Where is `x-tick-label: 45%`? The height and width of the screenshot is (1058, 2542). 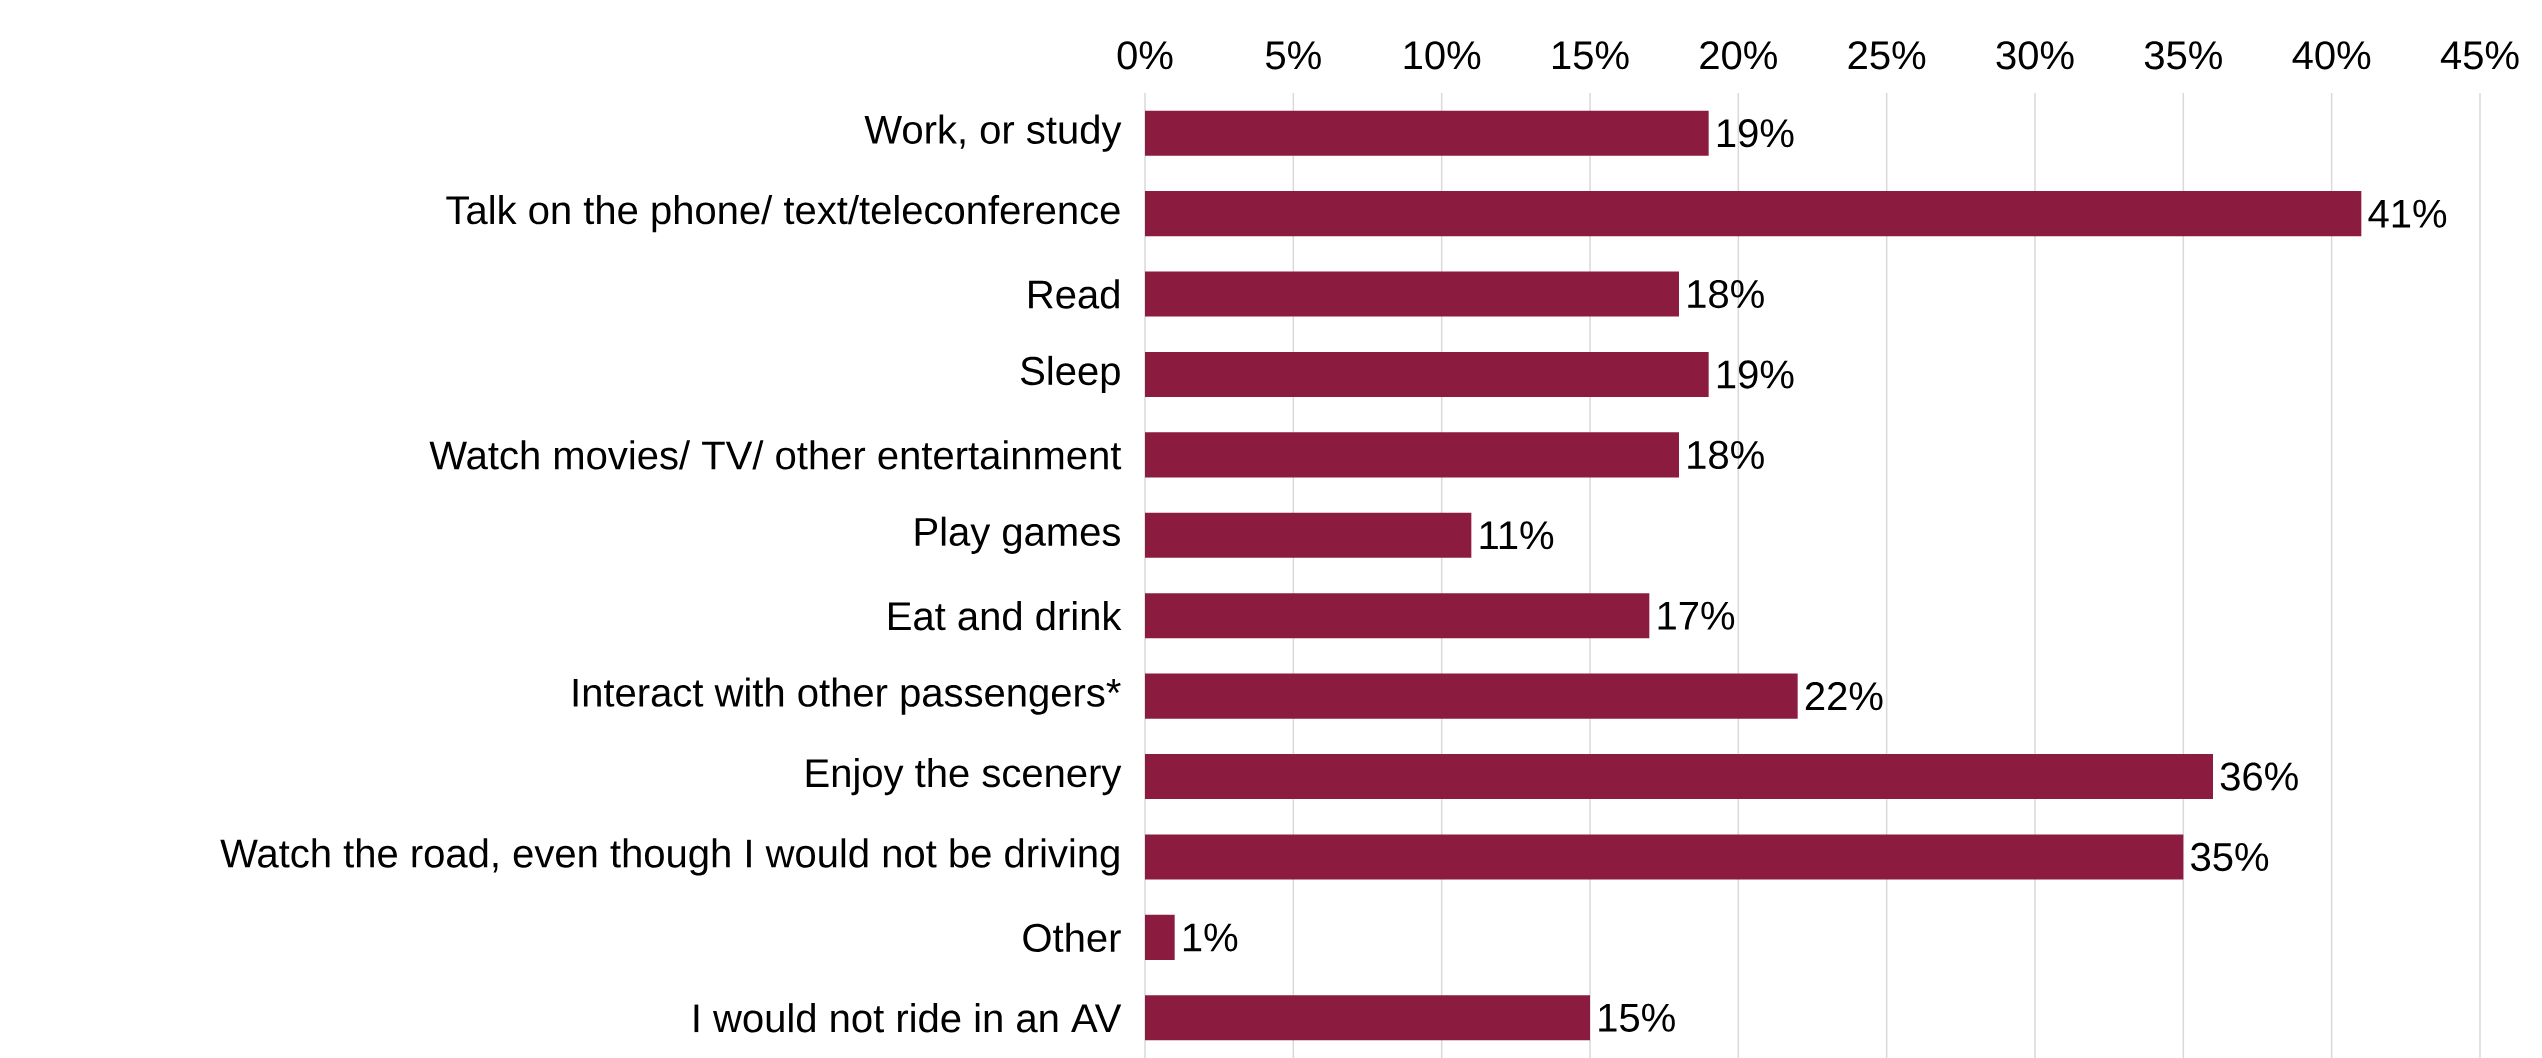
x-tick-label: 45% is located at coordinates (2479, 55).